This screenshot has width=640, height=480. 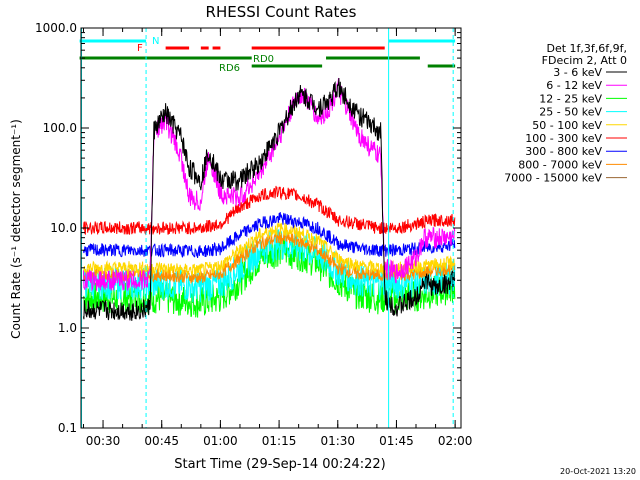 What do you see at coordinates (455, 441) in the screenshot?
I see `x-tick-label: 02:00` at bounding box center [455, 441].